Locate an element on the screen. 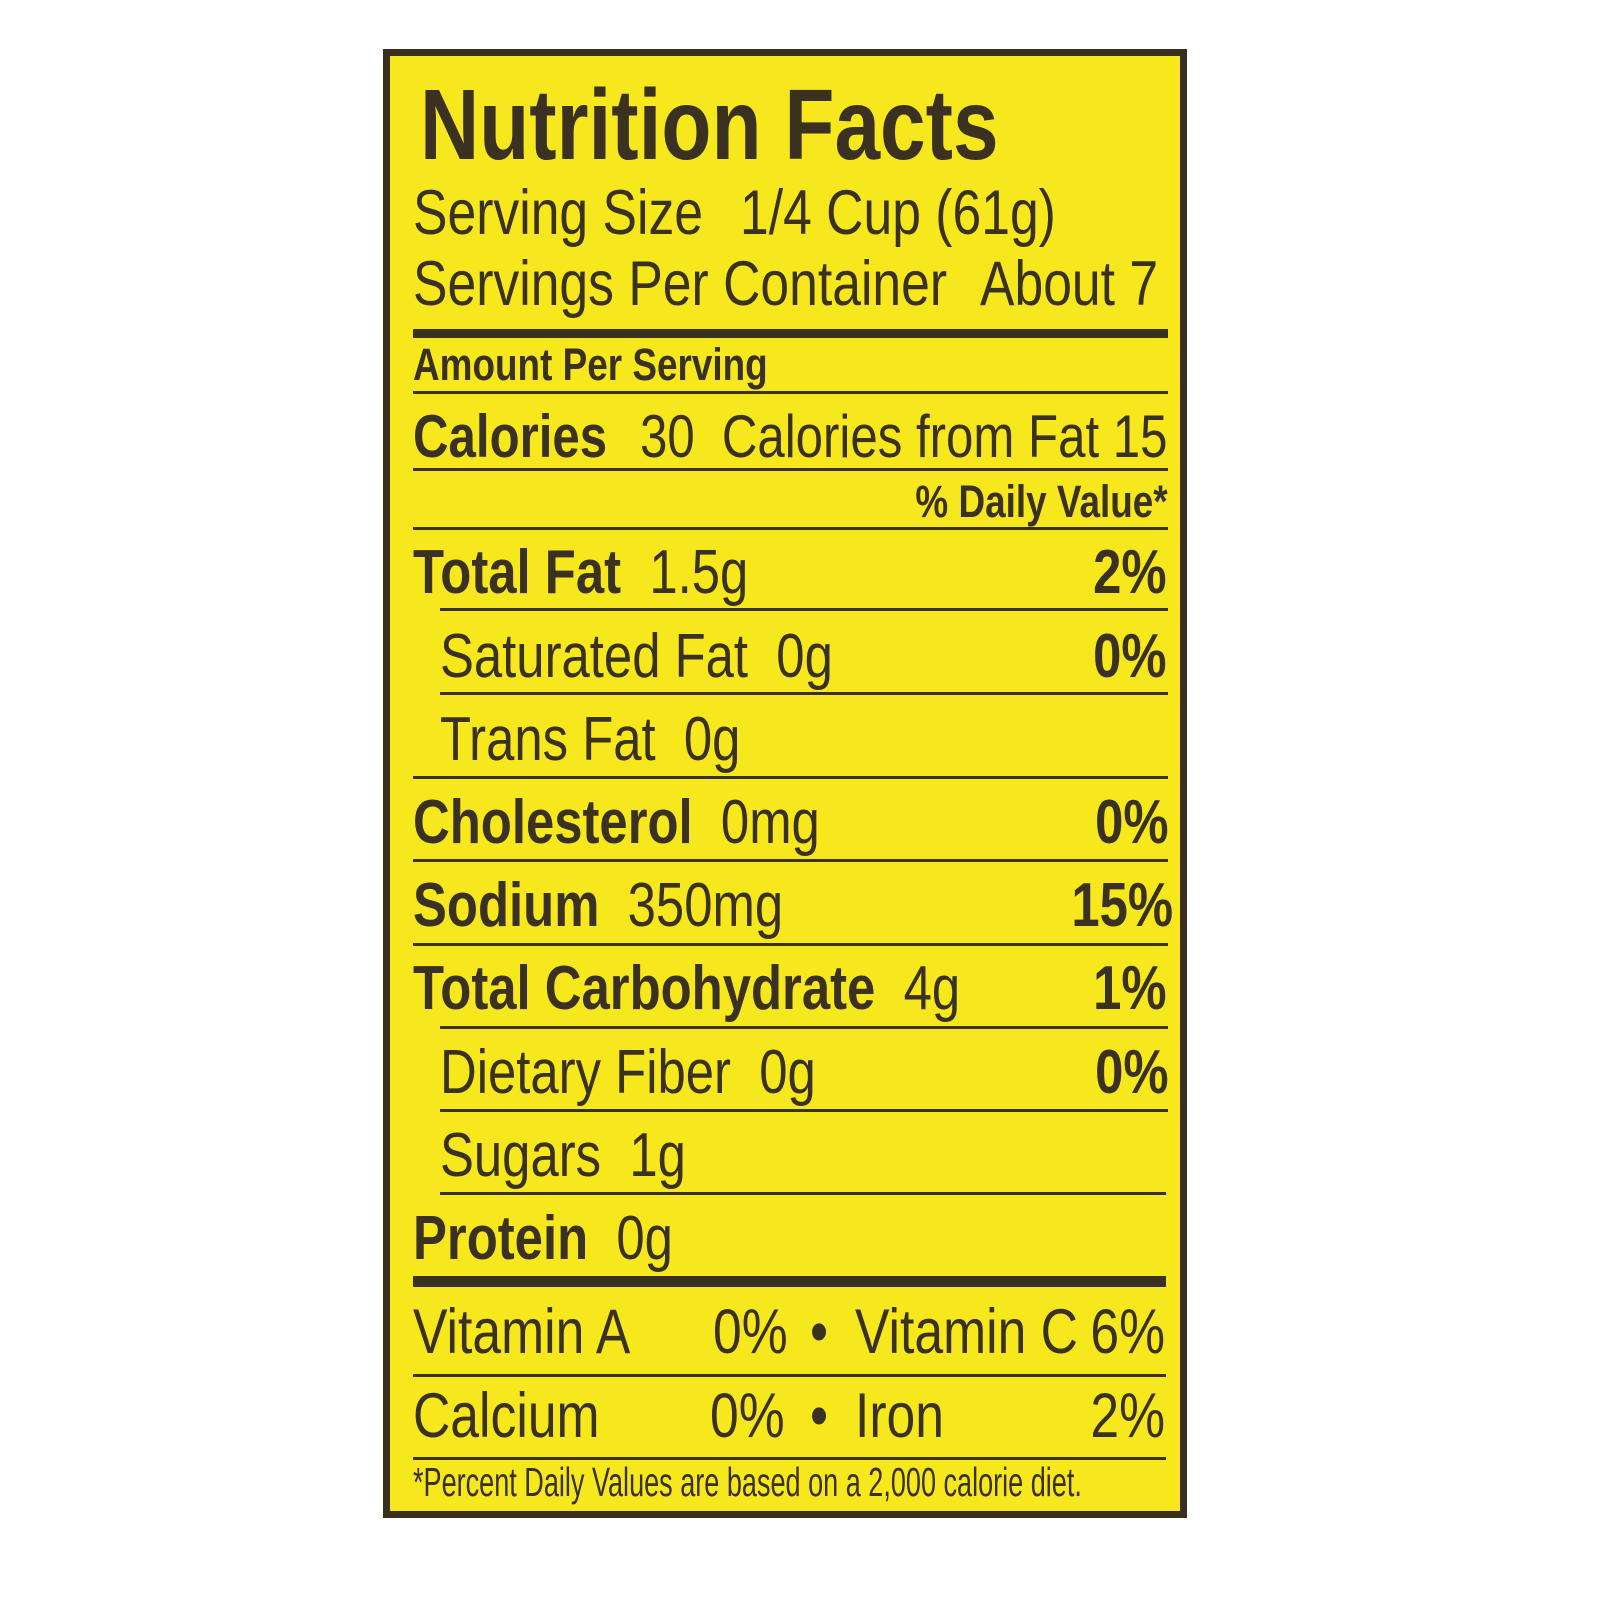 The width and height of the screenshot is (1600, 1600). nutrient-amount: 1.5g is located at coordinates (699, 572).